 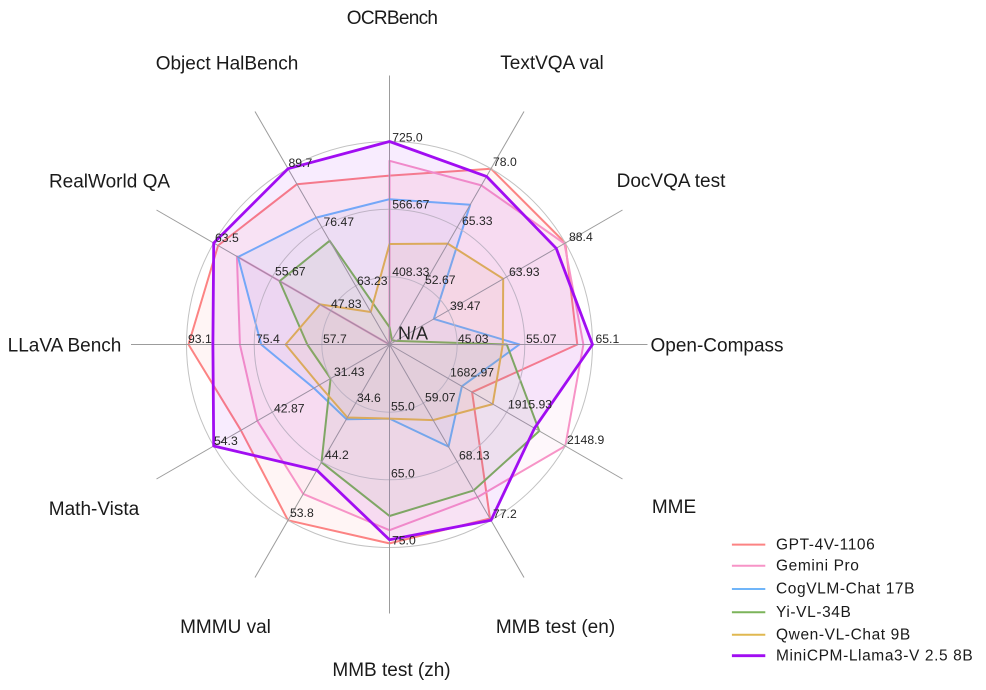 What do you see at coordinates (410, 205) in the screenshot?
I see `svg-text: 566.67` at bounding box center [410, 205].